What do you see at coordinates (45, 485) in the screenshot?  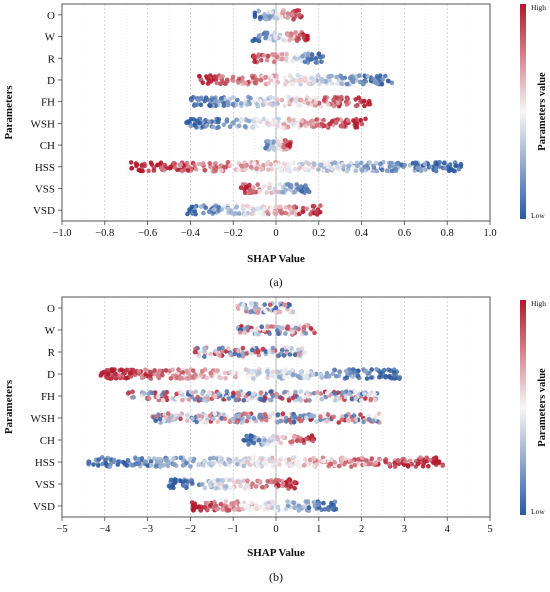 I see `feature-label: VSS` at bounding box center [45, 485].